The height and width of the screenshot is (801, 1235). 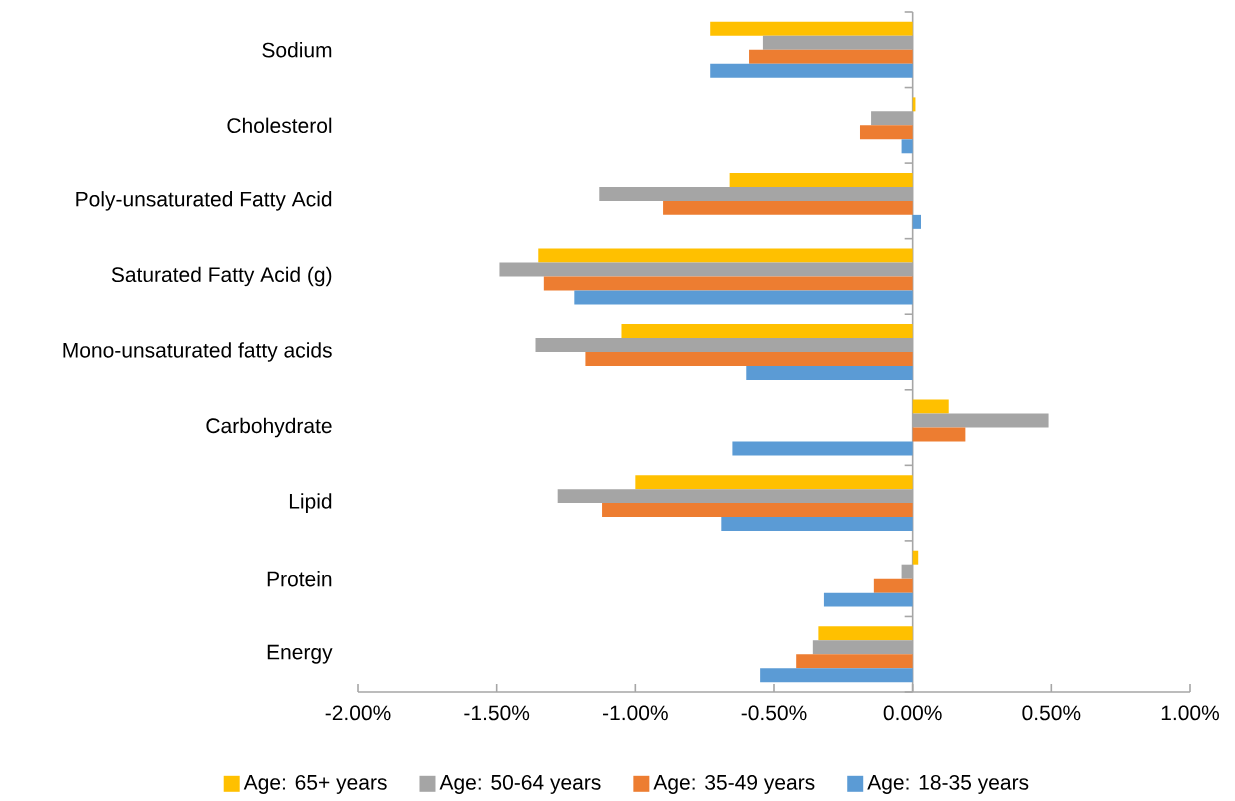 What do you see at coordinates (299, 579) in the screenshot?
I see `y-tick-label: Protein` at bounding box center [299, 579].